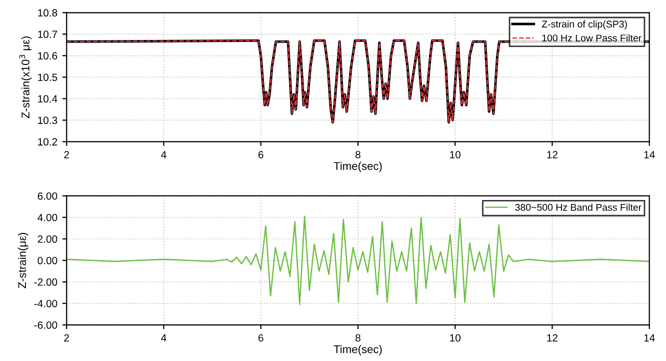 Image resolution: width=666 pixels, height=361 pixels. What do you see at coordinates (48, 239) in the screenshot?
I see `y-tick-label: 2.00` at bounding box center [48, 239].